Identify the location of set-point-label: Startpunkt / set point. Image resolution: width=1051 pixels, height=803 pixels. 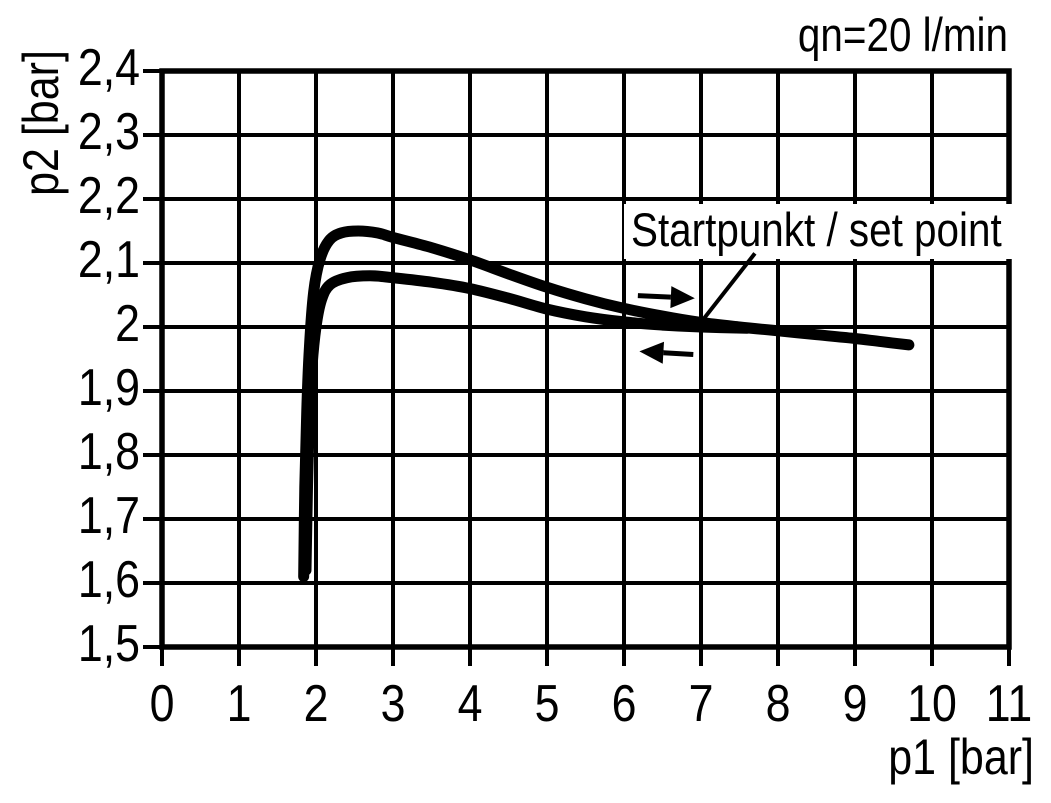
(816, 230).